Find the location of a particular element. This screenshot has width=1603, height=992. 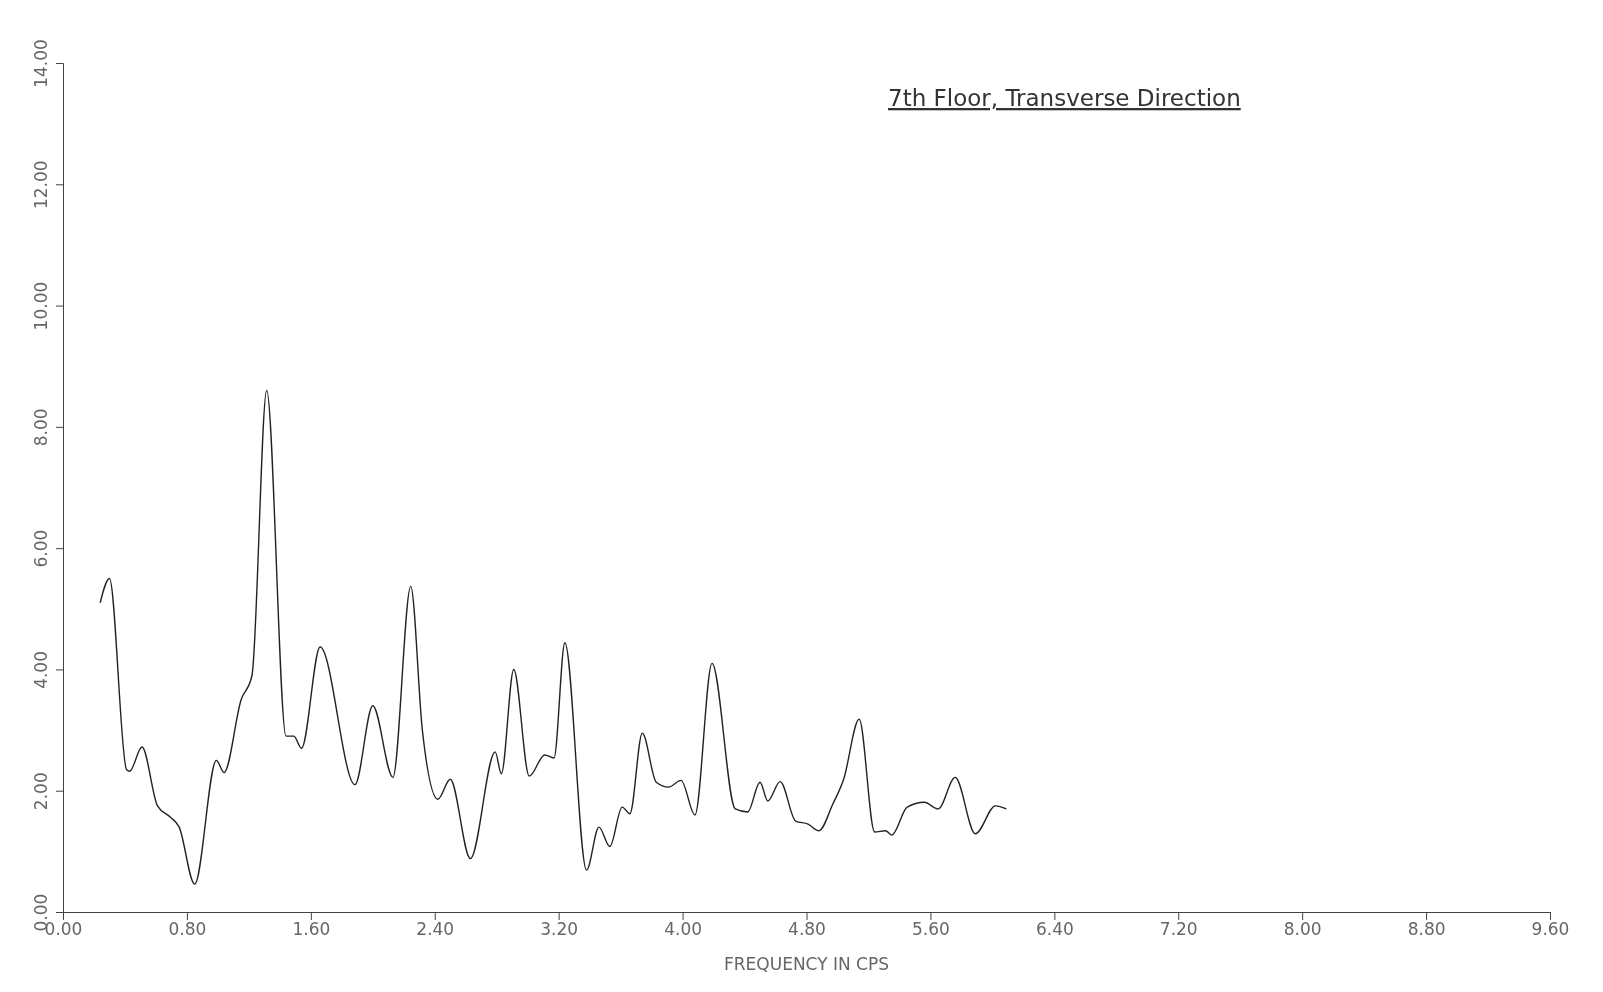

y-tick-label: 2.00 is located at coordinates (41, 791).